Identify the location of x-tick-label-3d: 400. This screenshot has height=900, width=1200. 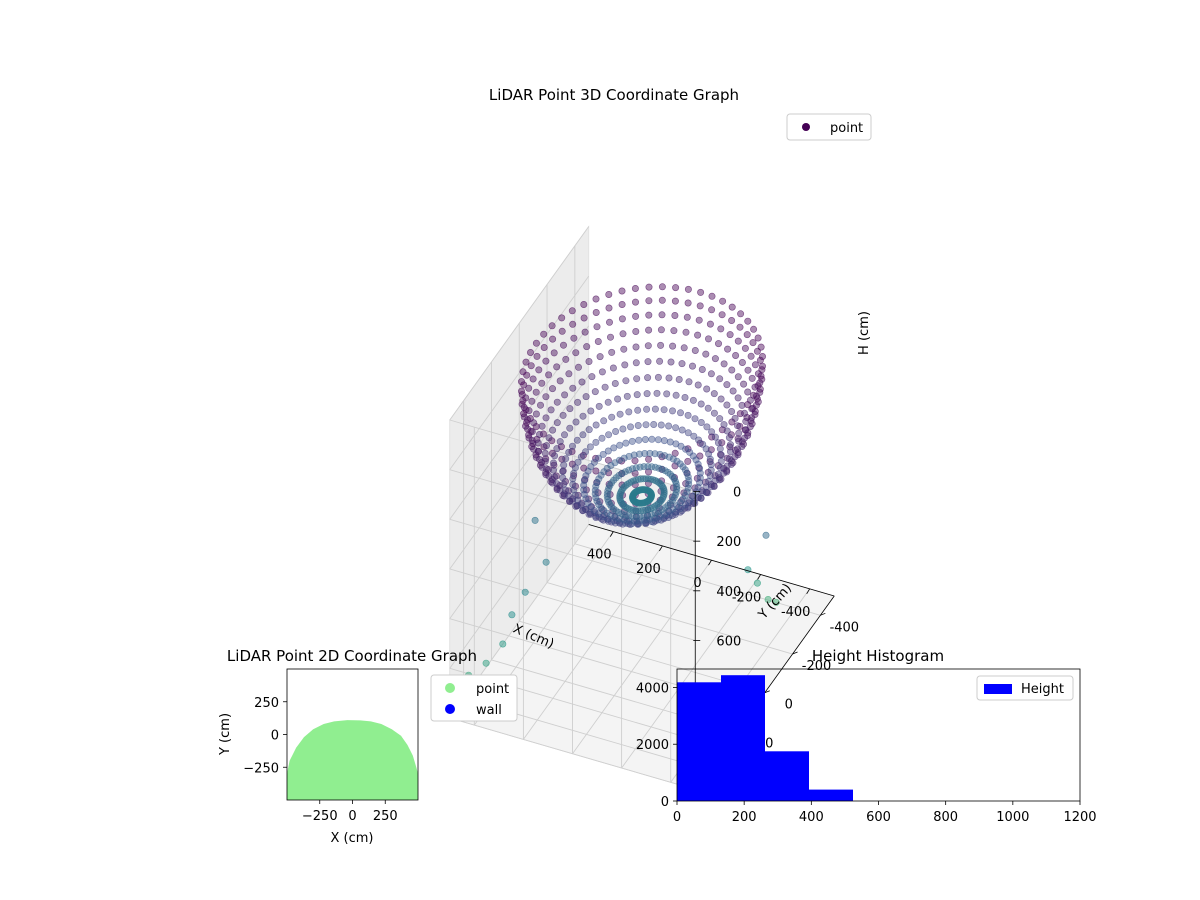
(599, 555).